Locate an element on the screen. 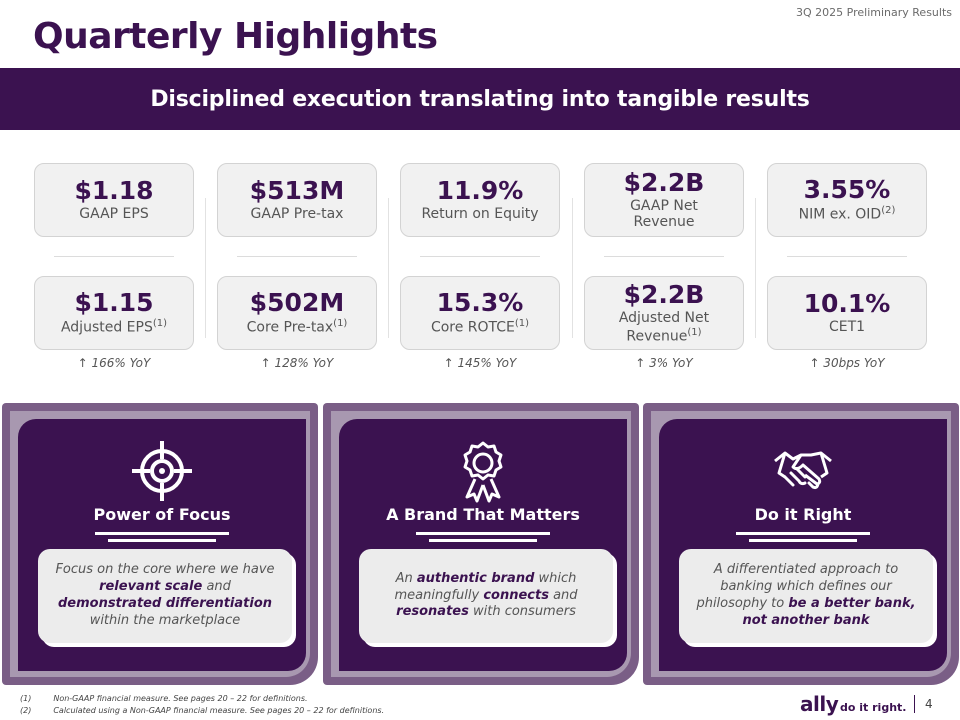 The width and height of the screenshot is (960, 720). yoy-change: ↑ 30bps YoY is located at coordinates (847, 363).